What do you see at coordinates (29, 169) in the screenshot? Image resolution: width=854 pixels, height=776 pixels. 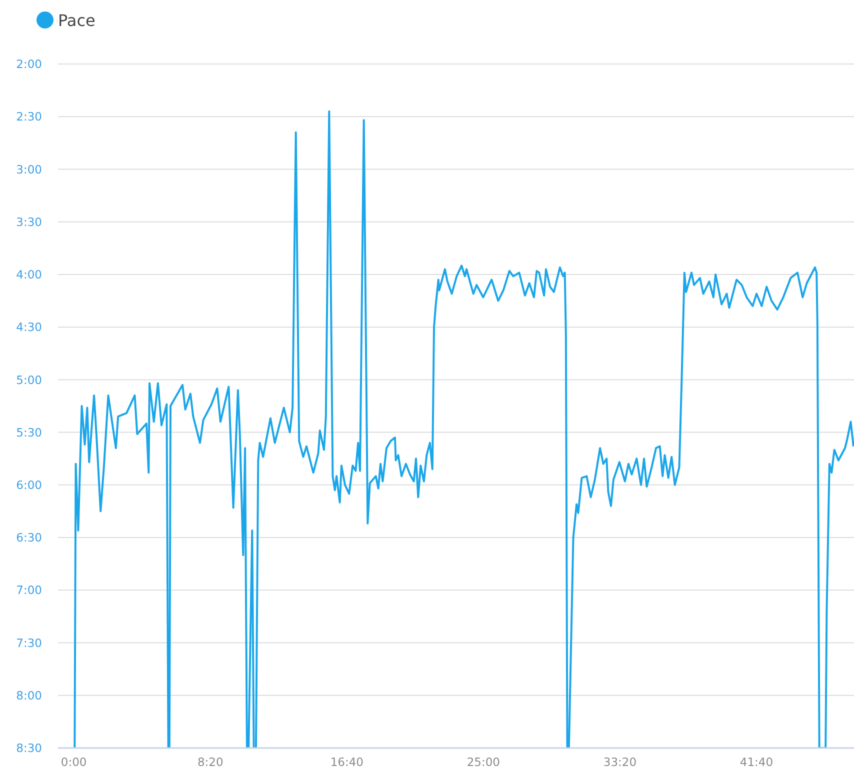 I see `y-tick-label: 3:00` at bounding box center [29, 169].